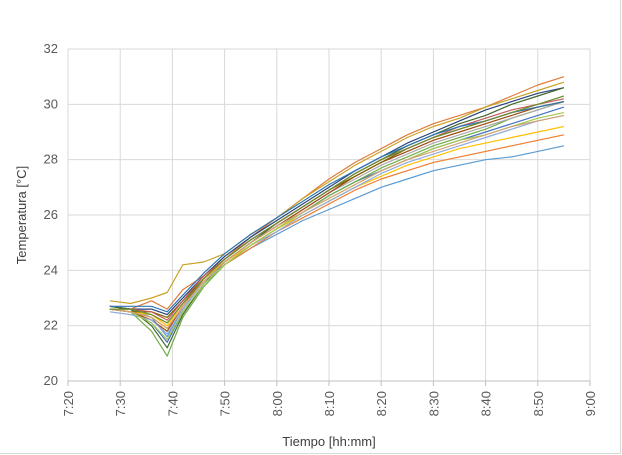 The width and height of the screenshot is (622, 455). What do you see at coordinates (51, 159) in the screenshot?
I see `y-tick-label: 28` at bounding box center [51, 159].